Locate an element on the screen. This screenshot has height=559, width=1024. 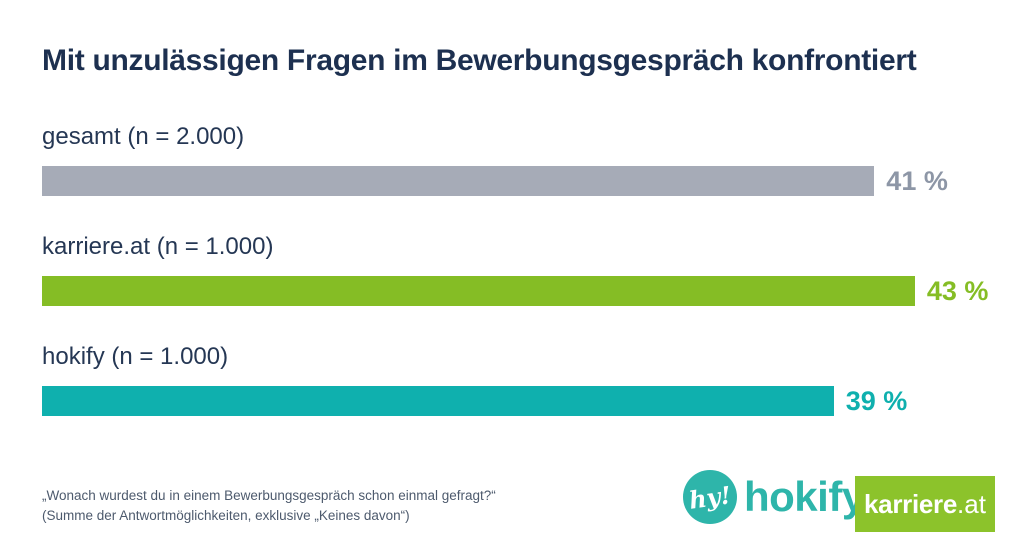
bar-value-karriere: 43 % is located at coordinates (957, 290).